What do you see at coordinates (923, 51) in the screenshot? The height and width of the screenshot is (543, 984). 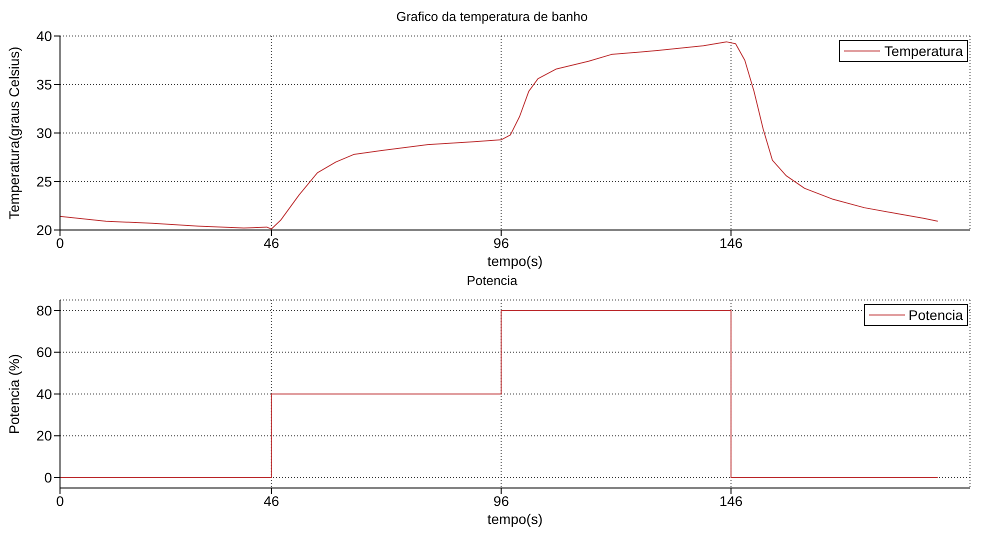 I see `legend-label: Temperatura` at bounding box center [923, 51].